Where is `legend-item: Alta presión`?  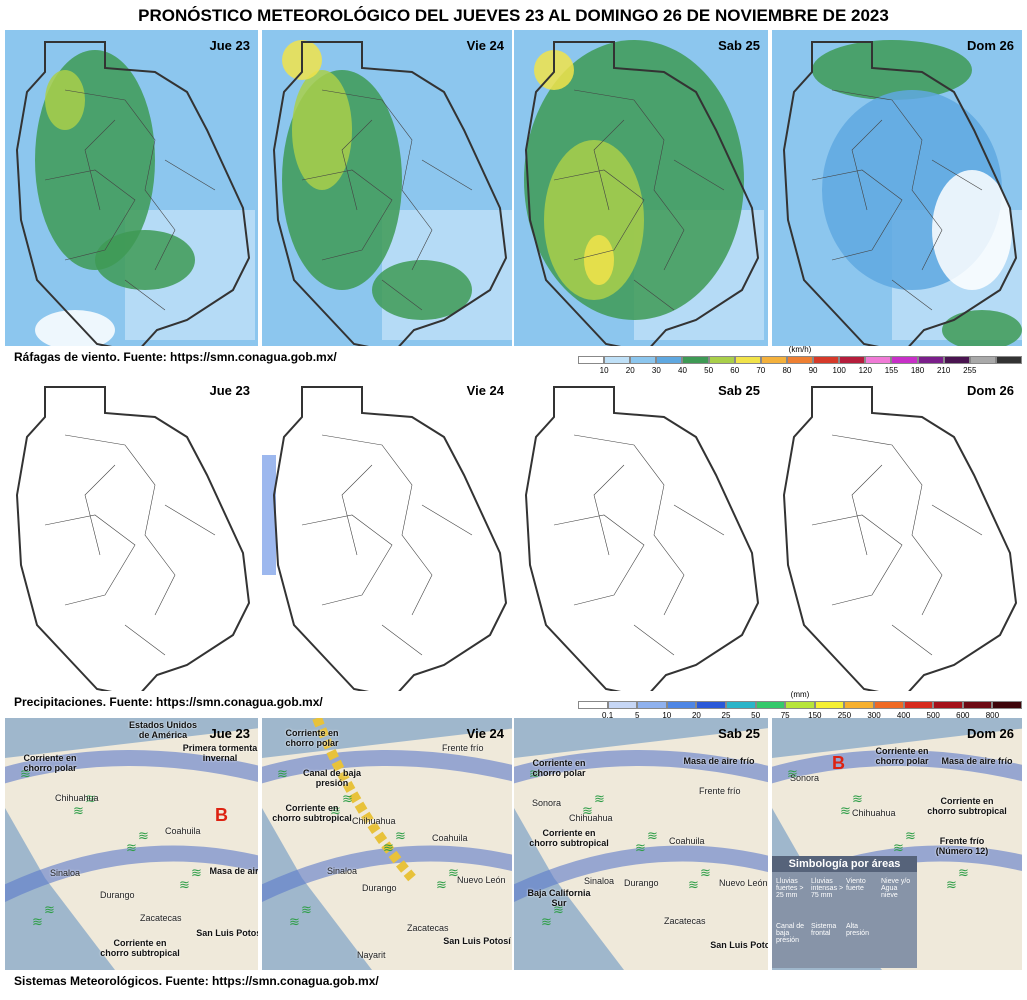 legend-item: Alta presión is located at coordinates (857, 930).